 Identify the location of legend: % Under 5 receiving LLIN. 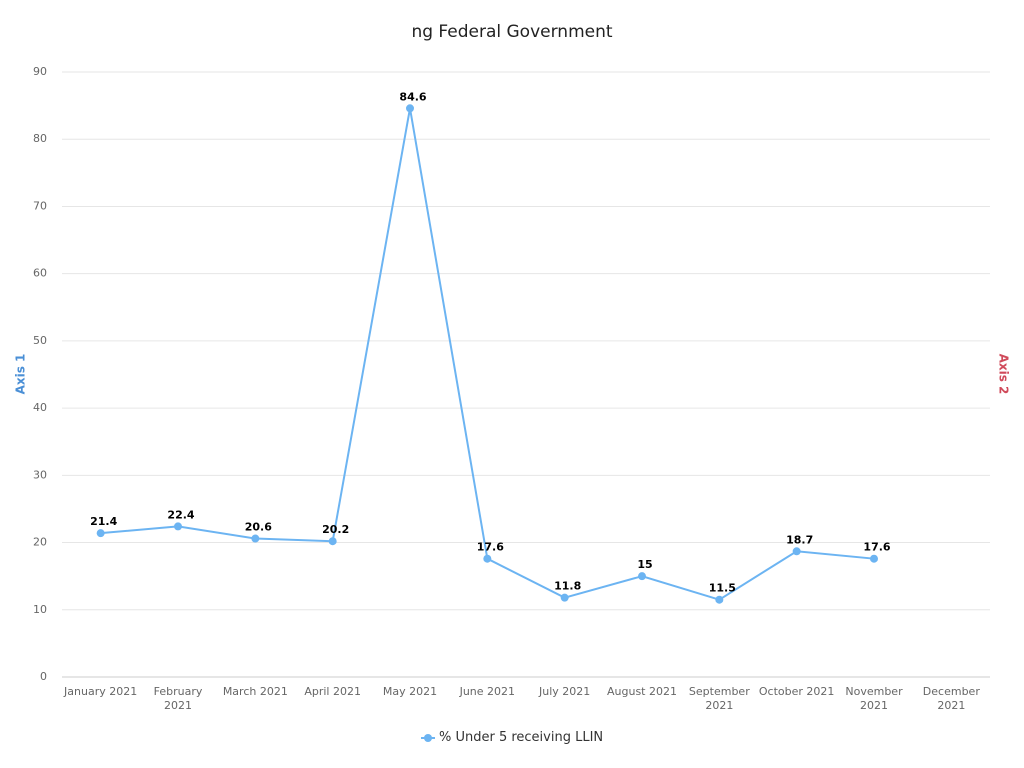
(512, 737).